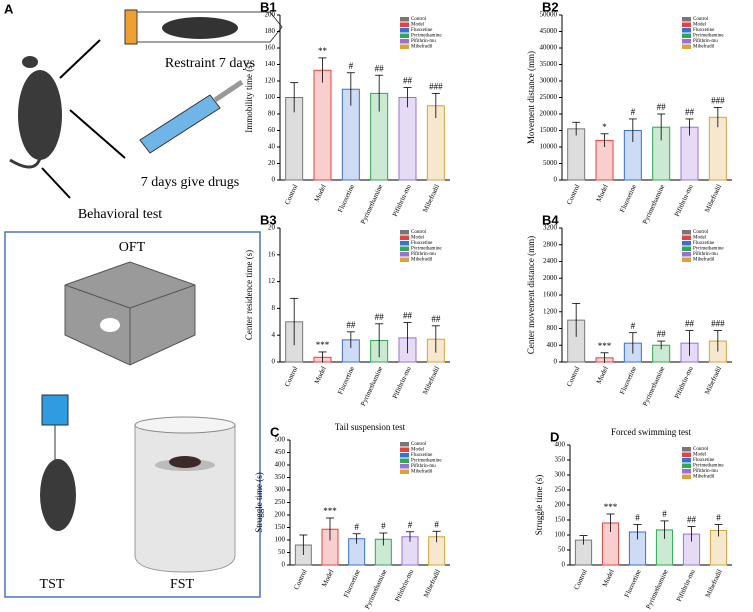 Image resolution: width=753 pixels, height=612 pixels. What do you see at coordinates (249, 295) in the screenshot?
I see `y-axis-label: Center residence time (s)` at bounding box center [249, 295].